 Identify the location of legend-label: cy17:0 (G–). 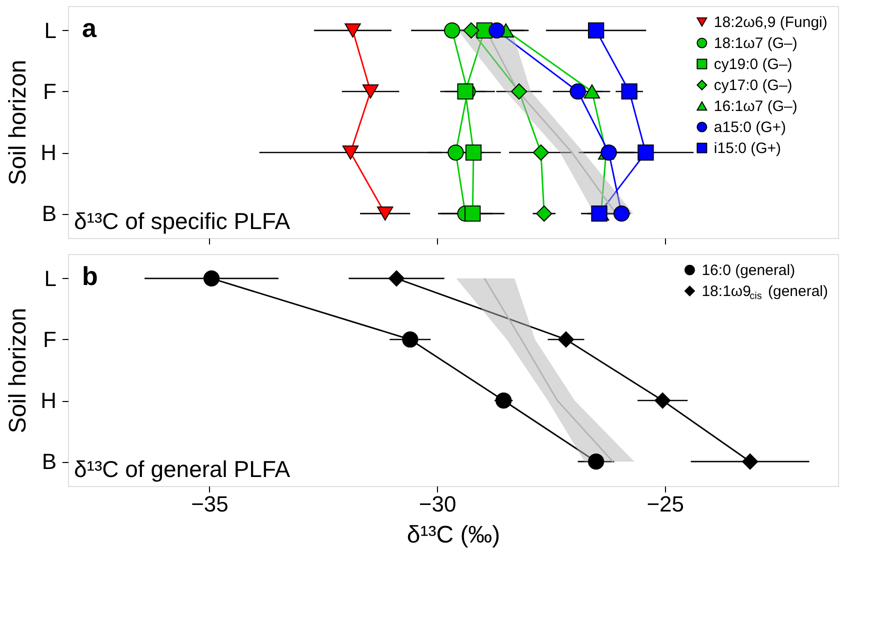
(753, 85).